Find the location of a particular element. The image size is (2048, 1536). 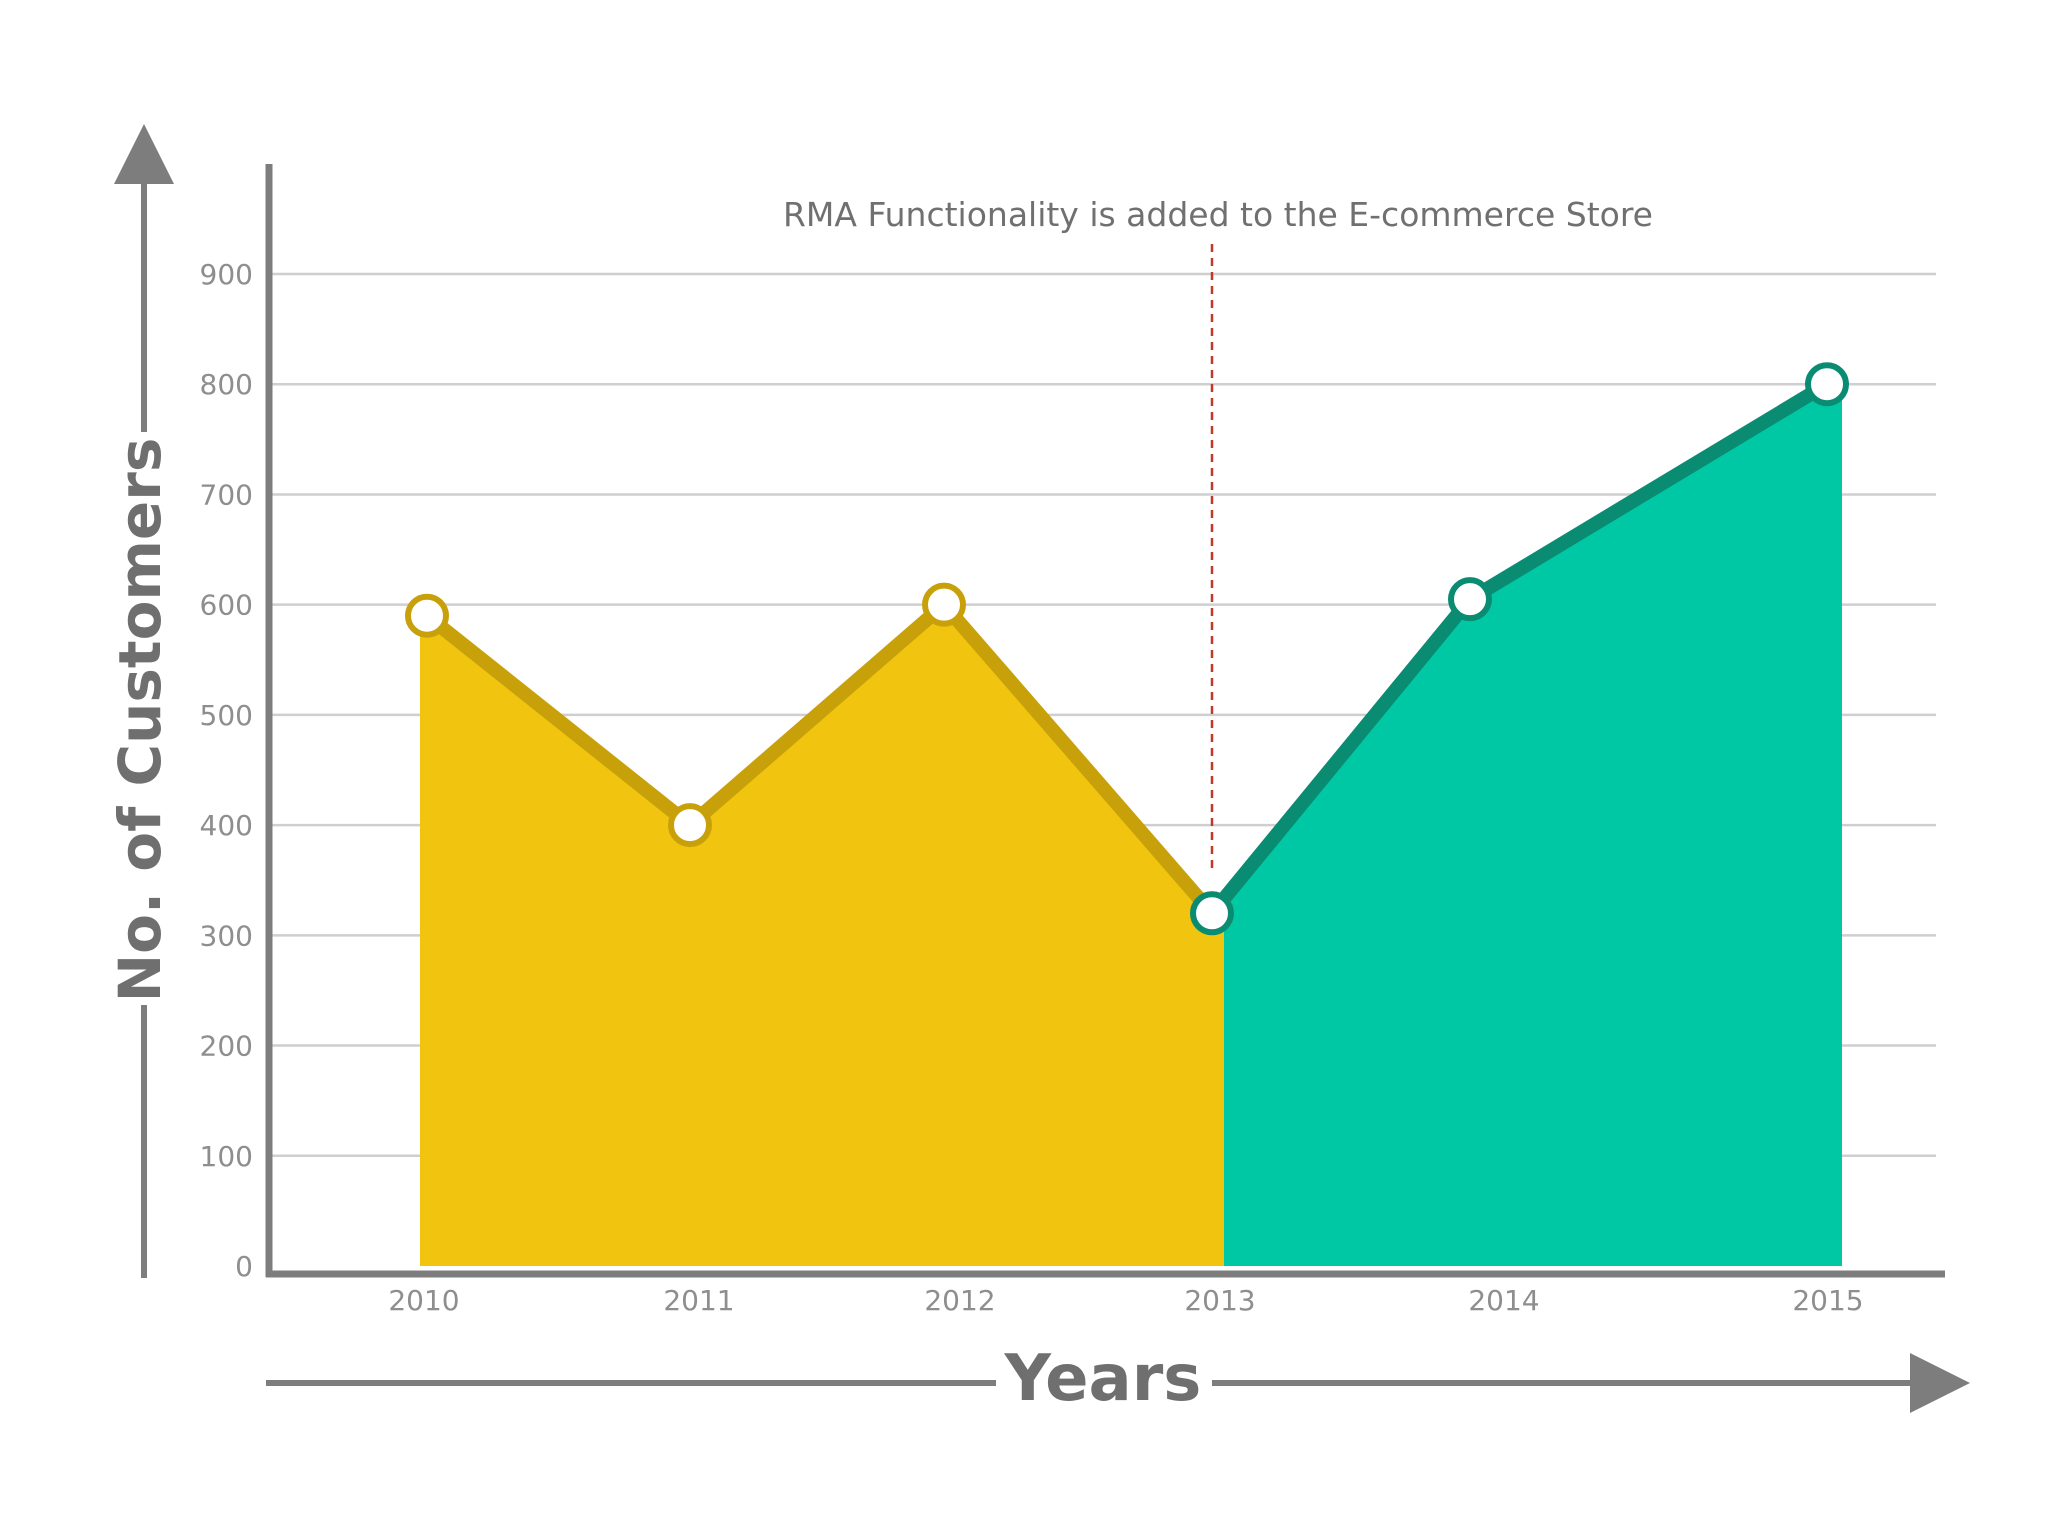

data-point-2010 is located at coordinates (427, 615).